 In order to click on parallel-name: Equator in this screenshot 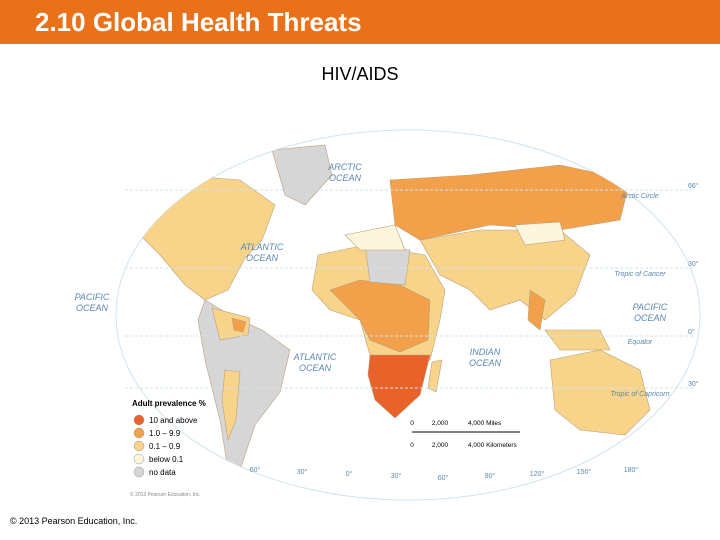, I will do `click(640, 342)`.